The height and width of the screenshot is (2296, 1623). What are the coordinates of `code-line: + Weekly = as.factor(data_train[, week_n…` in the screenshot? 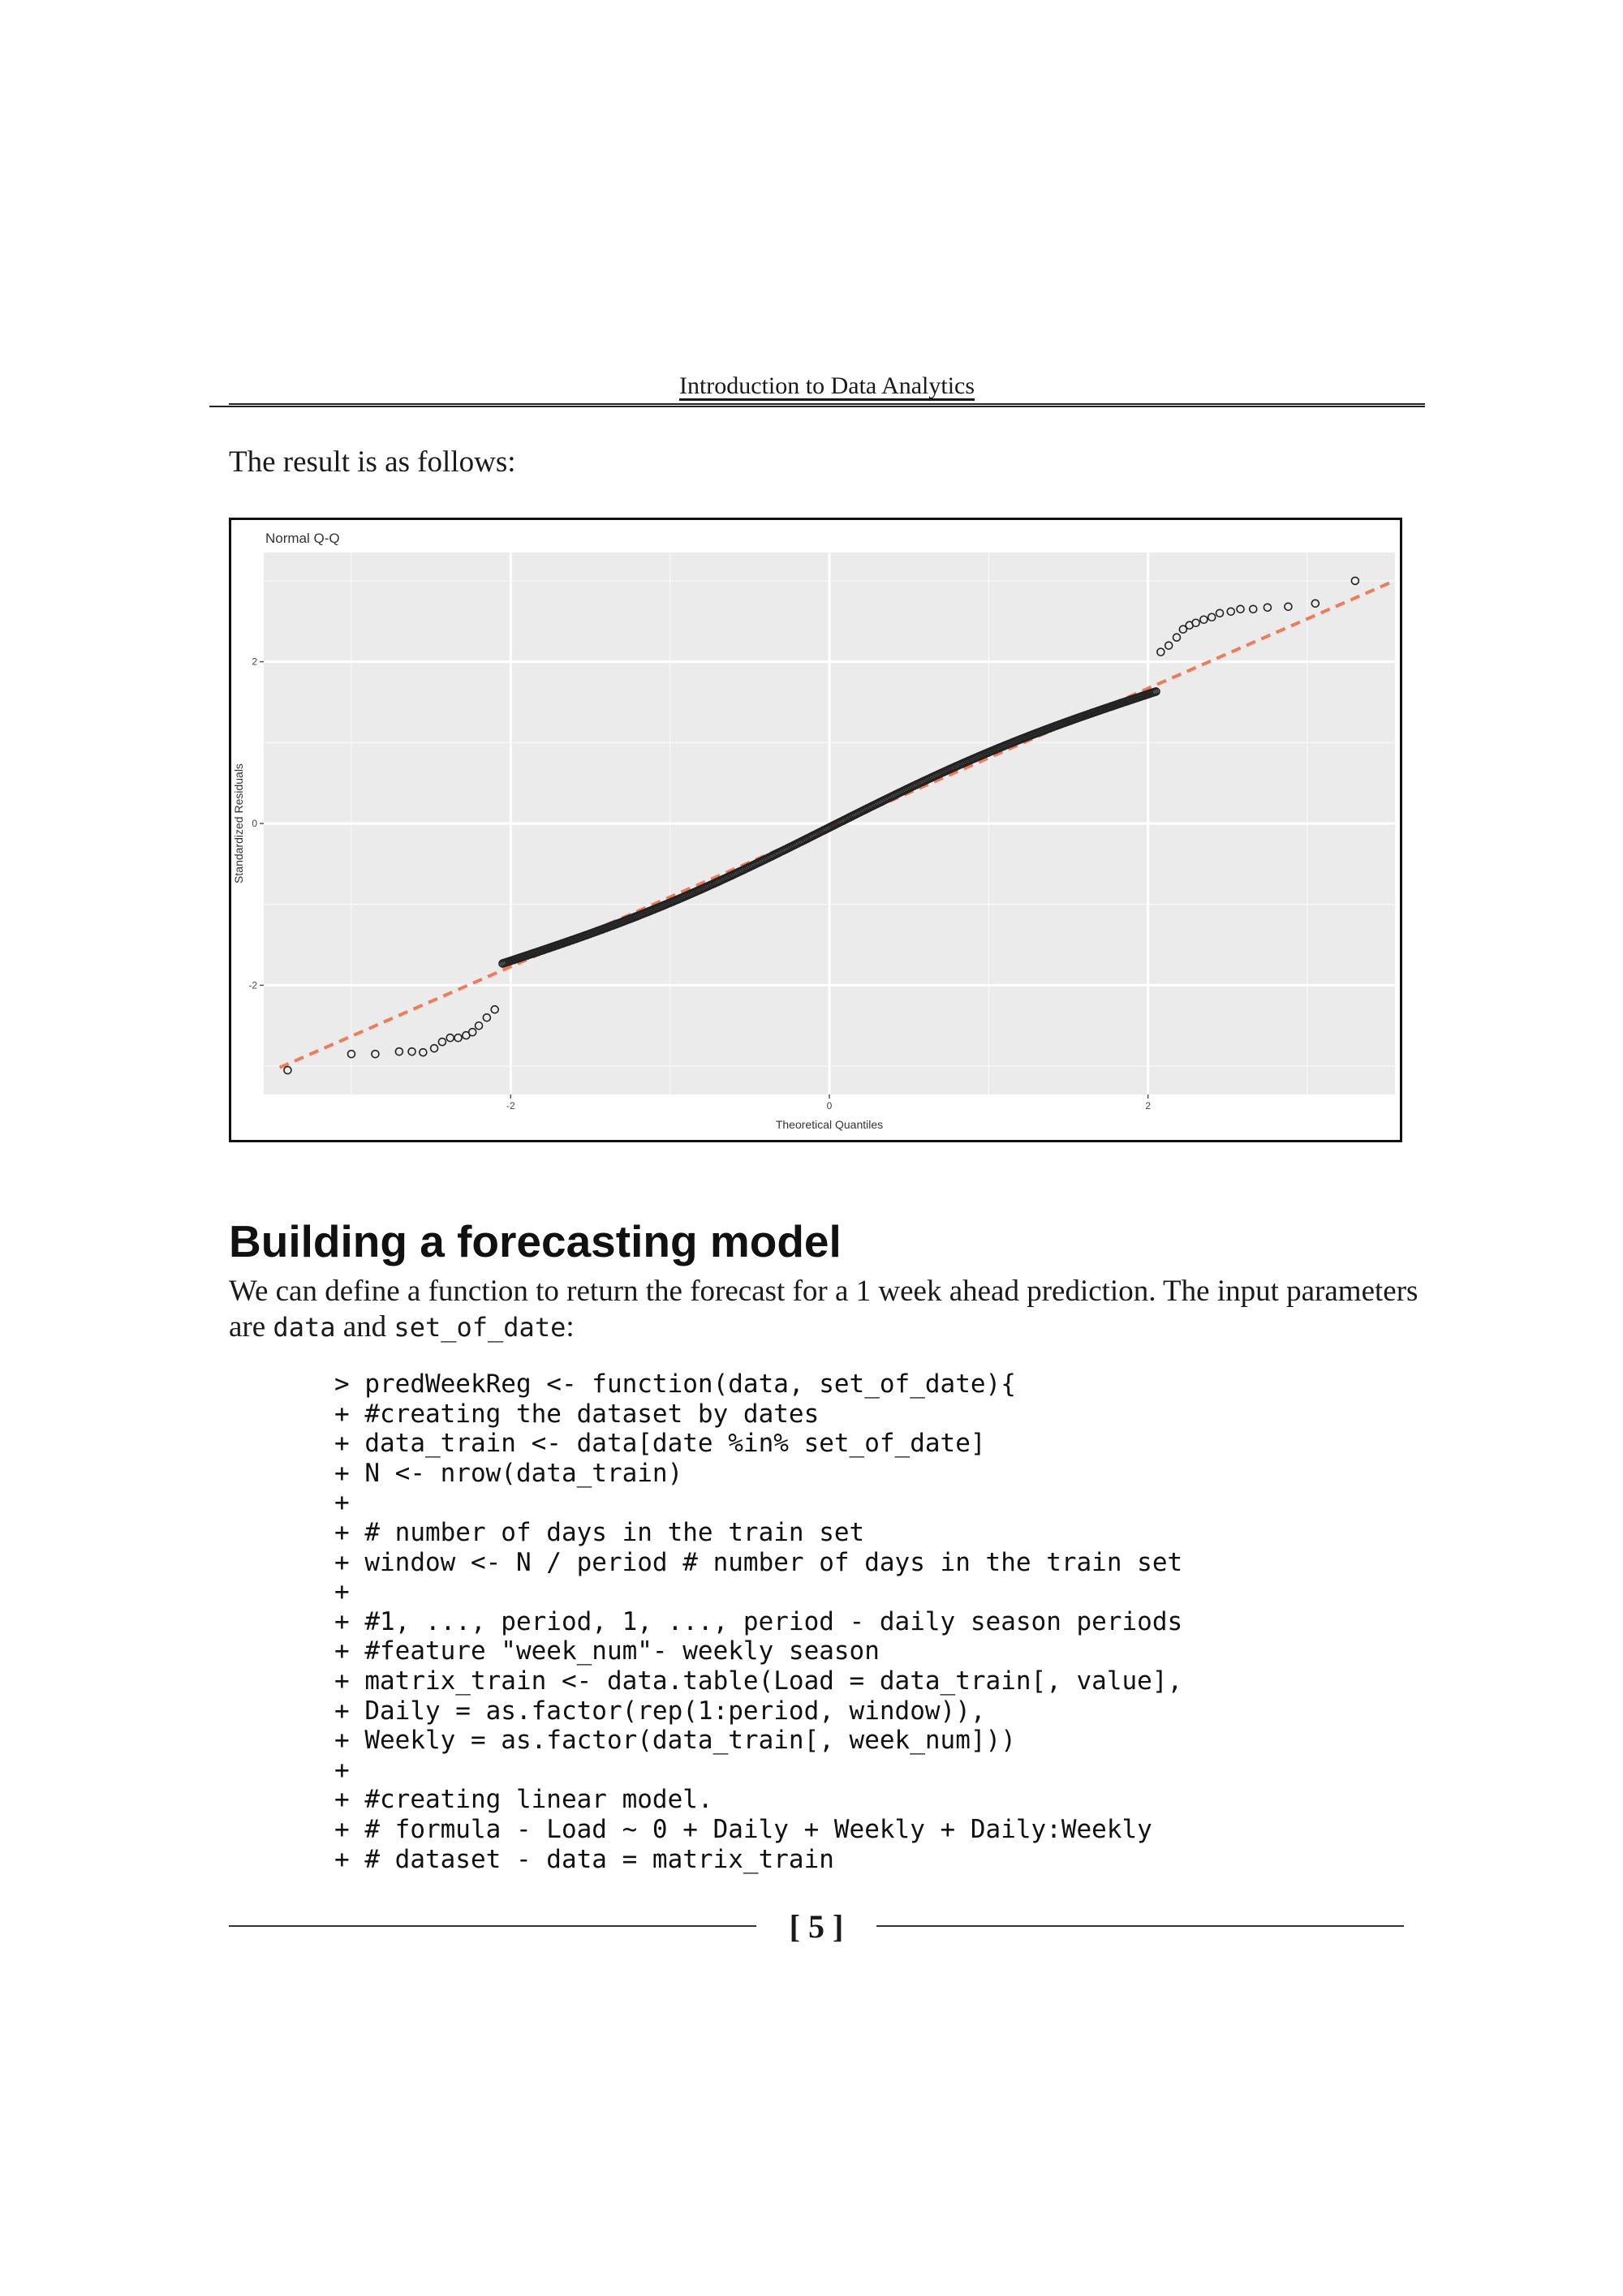 It's located at (675, 1741).